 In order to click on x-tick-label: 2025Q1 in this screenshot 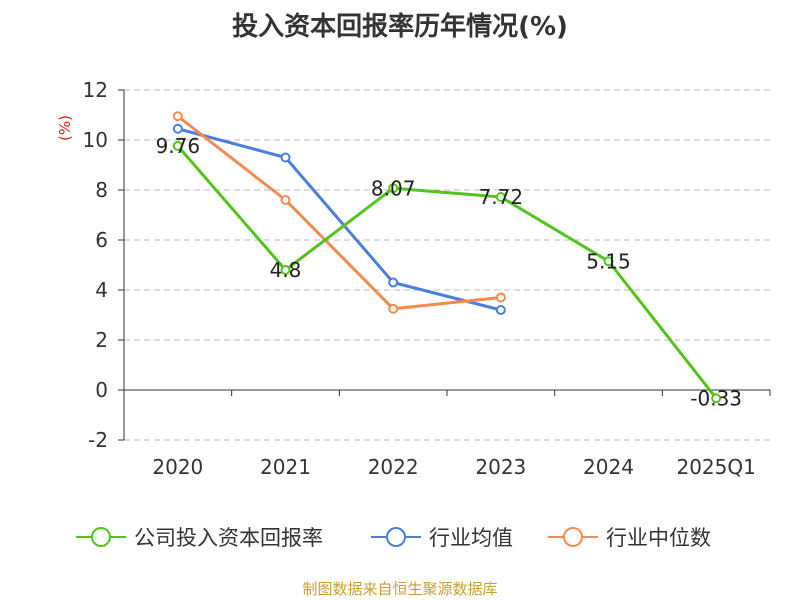, I will do `click(715, 467)`.